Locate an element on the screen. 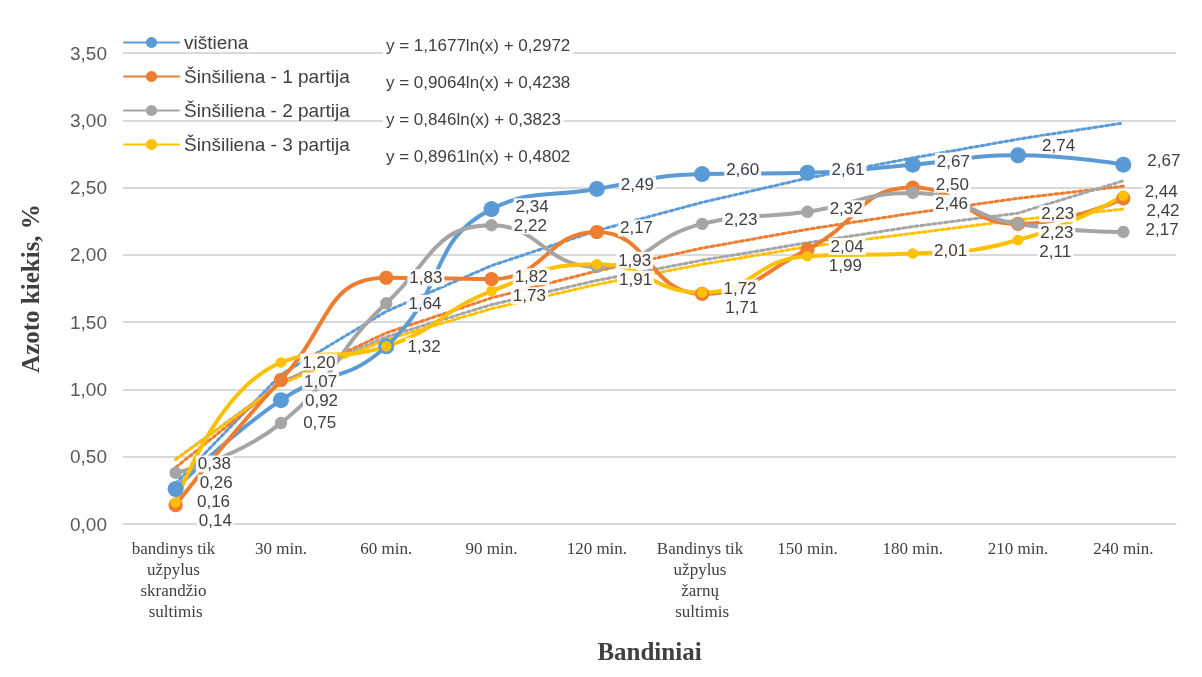 The image size is (1202, 677). data-label: 2,11 is located at coordinates (1055, 252).